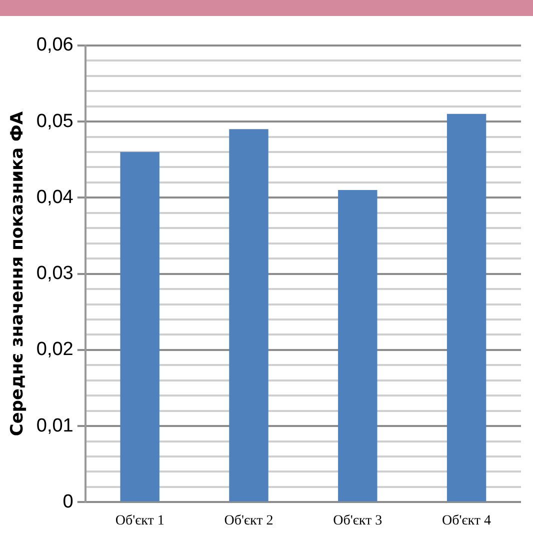 This screenshot has width=533, height=543. I want to click on y-tick-label: 0,05, so click(55, 121).